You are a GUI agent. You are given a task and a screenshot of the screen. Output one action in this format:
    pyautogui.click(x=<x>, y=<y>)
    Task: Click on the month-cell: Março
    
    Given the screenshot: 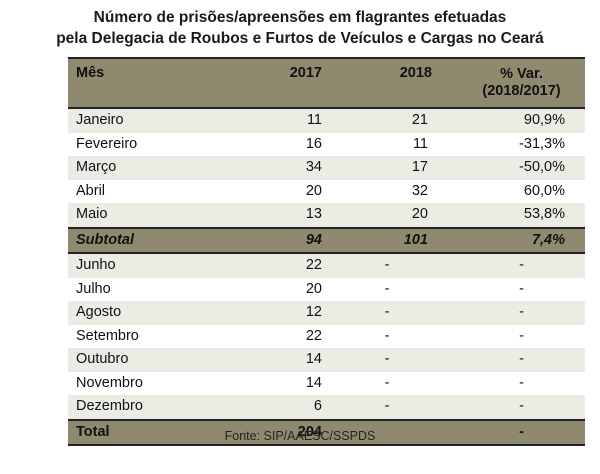 What is the action you would take?
    pyautogui.click(x=96, y=167)
    